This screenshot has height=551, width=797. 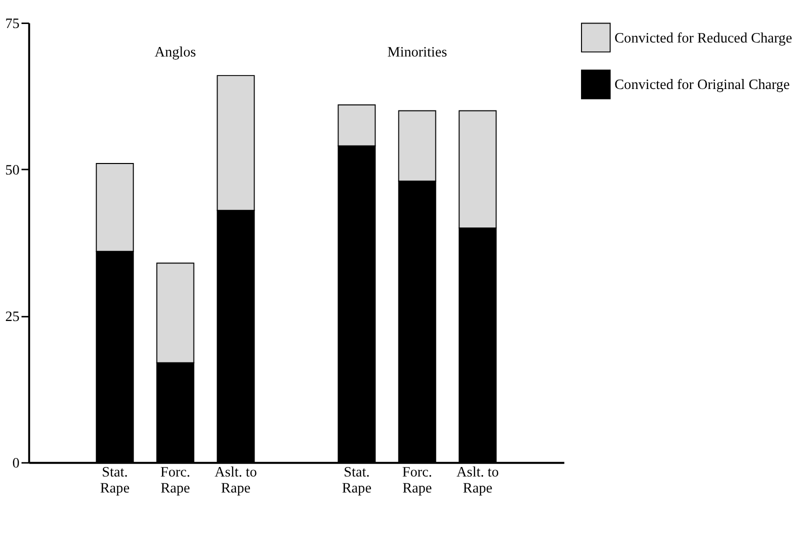 What do you see at coordinates (417, 52) in the screenshot?
I see `annotation: Minorities` at bounding box center [417, 52].